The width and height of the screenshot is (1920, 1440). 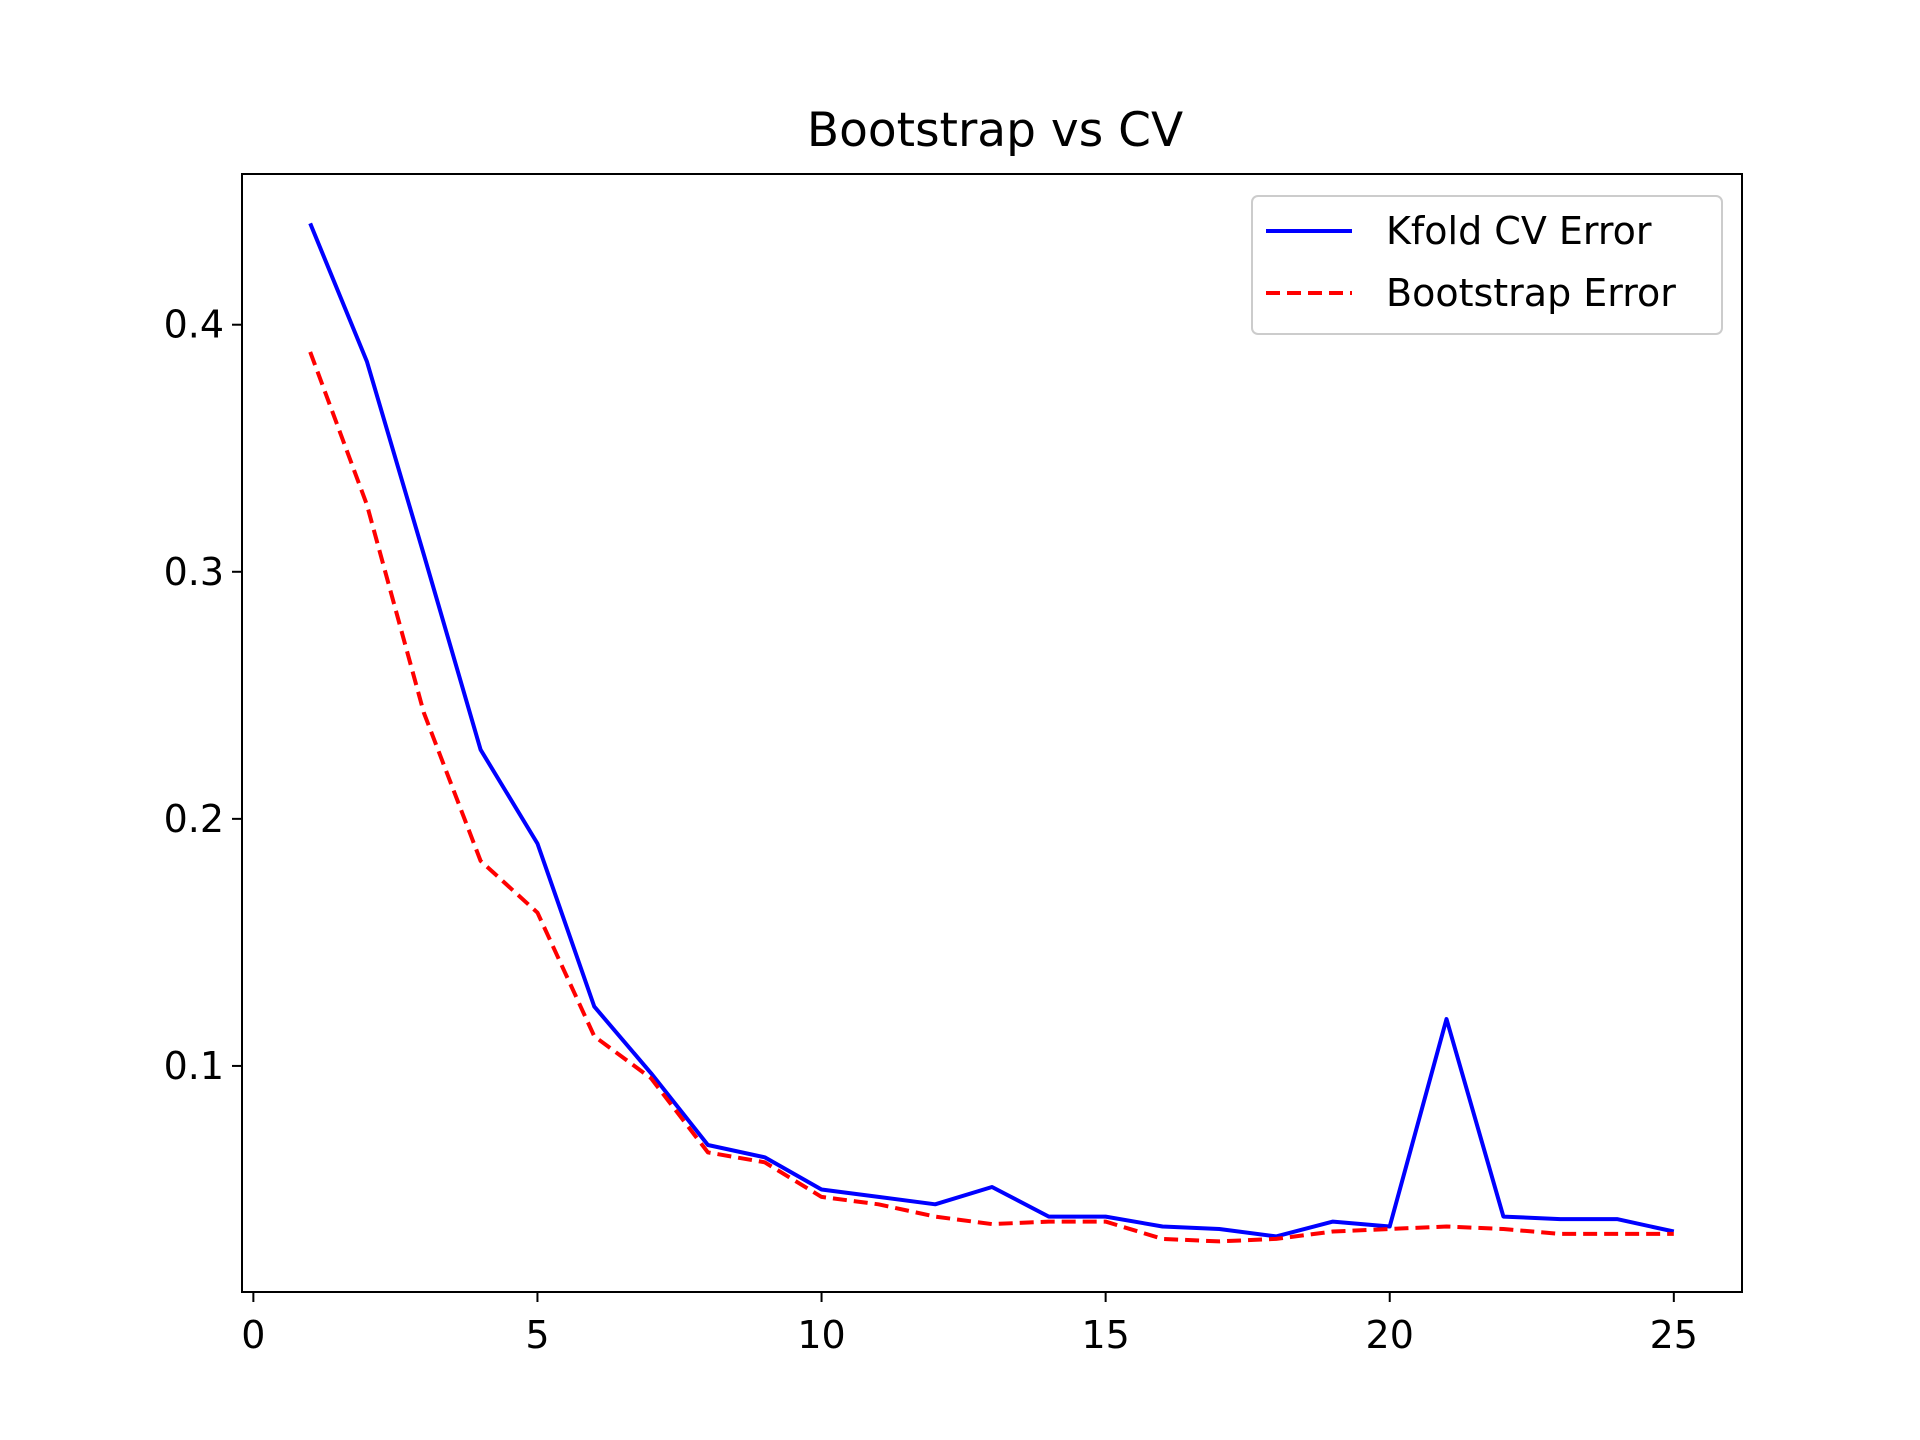 What do you see at coordinates (821, 1335) in the screenshot?
I see `x-tick-label: 10` at bounding box center [821, 1335].